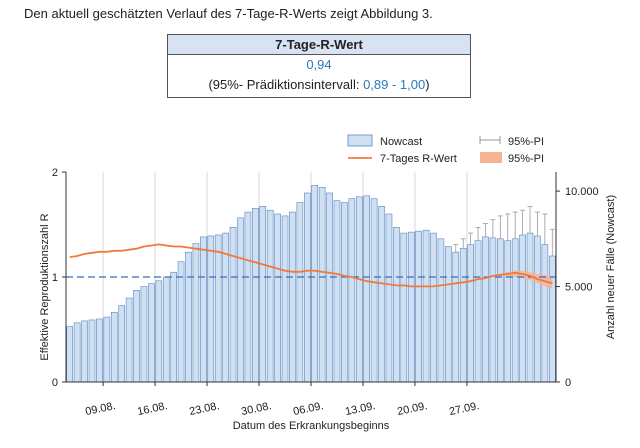 The height and width of the screenshot is (448, 640). What do you see at coordinates (55, 173) in the screenshot?
I see `y-left-tick-label: 2` at bounding box center [55, 173].